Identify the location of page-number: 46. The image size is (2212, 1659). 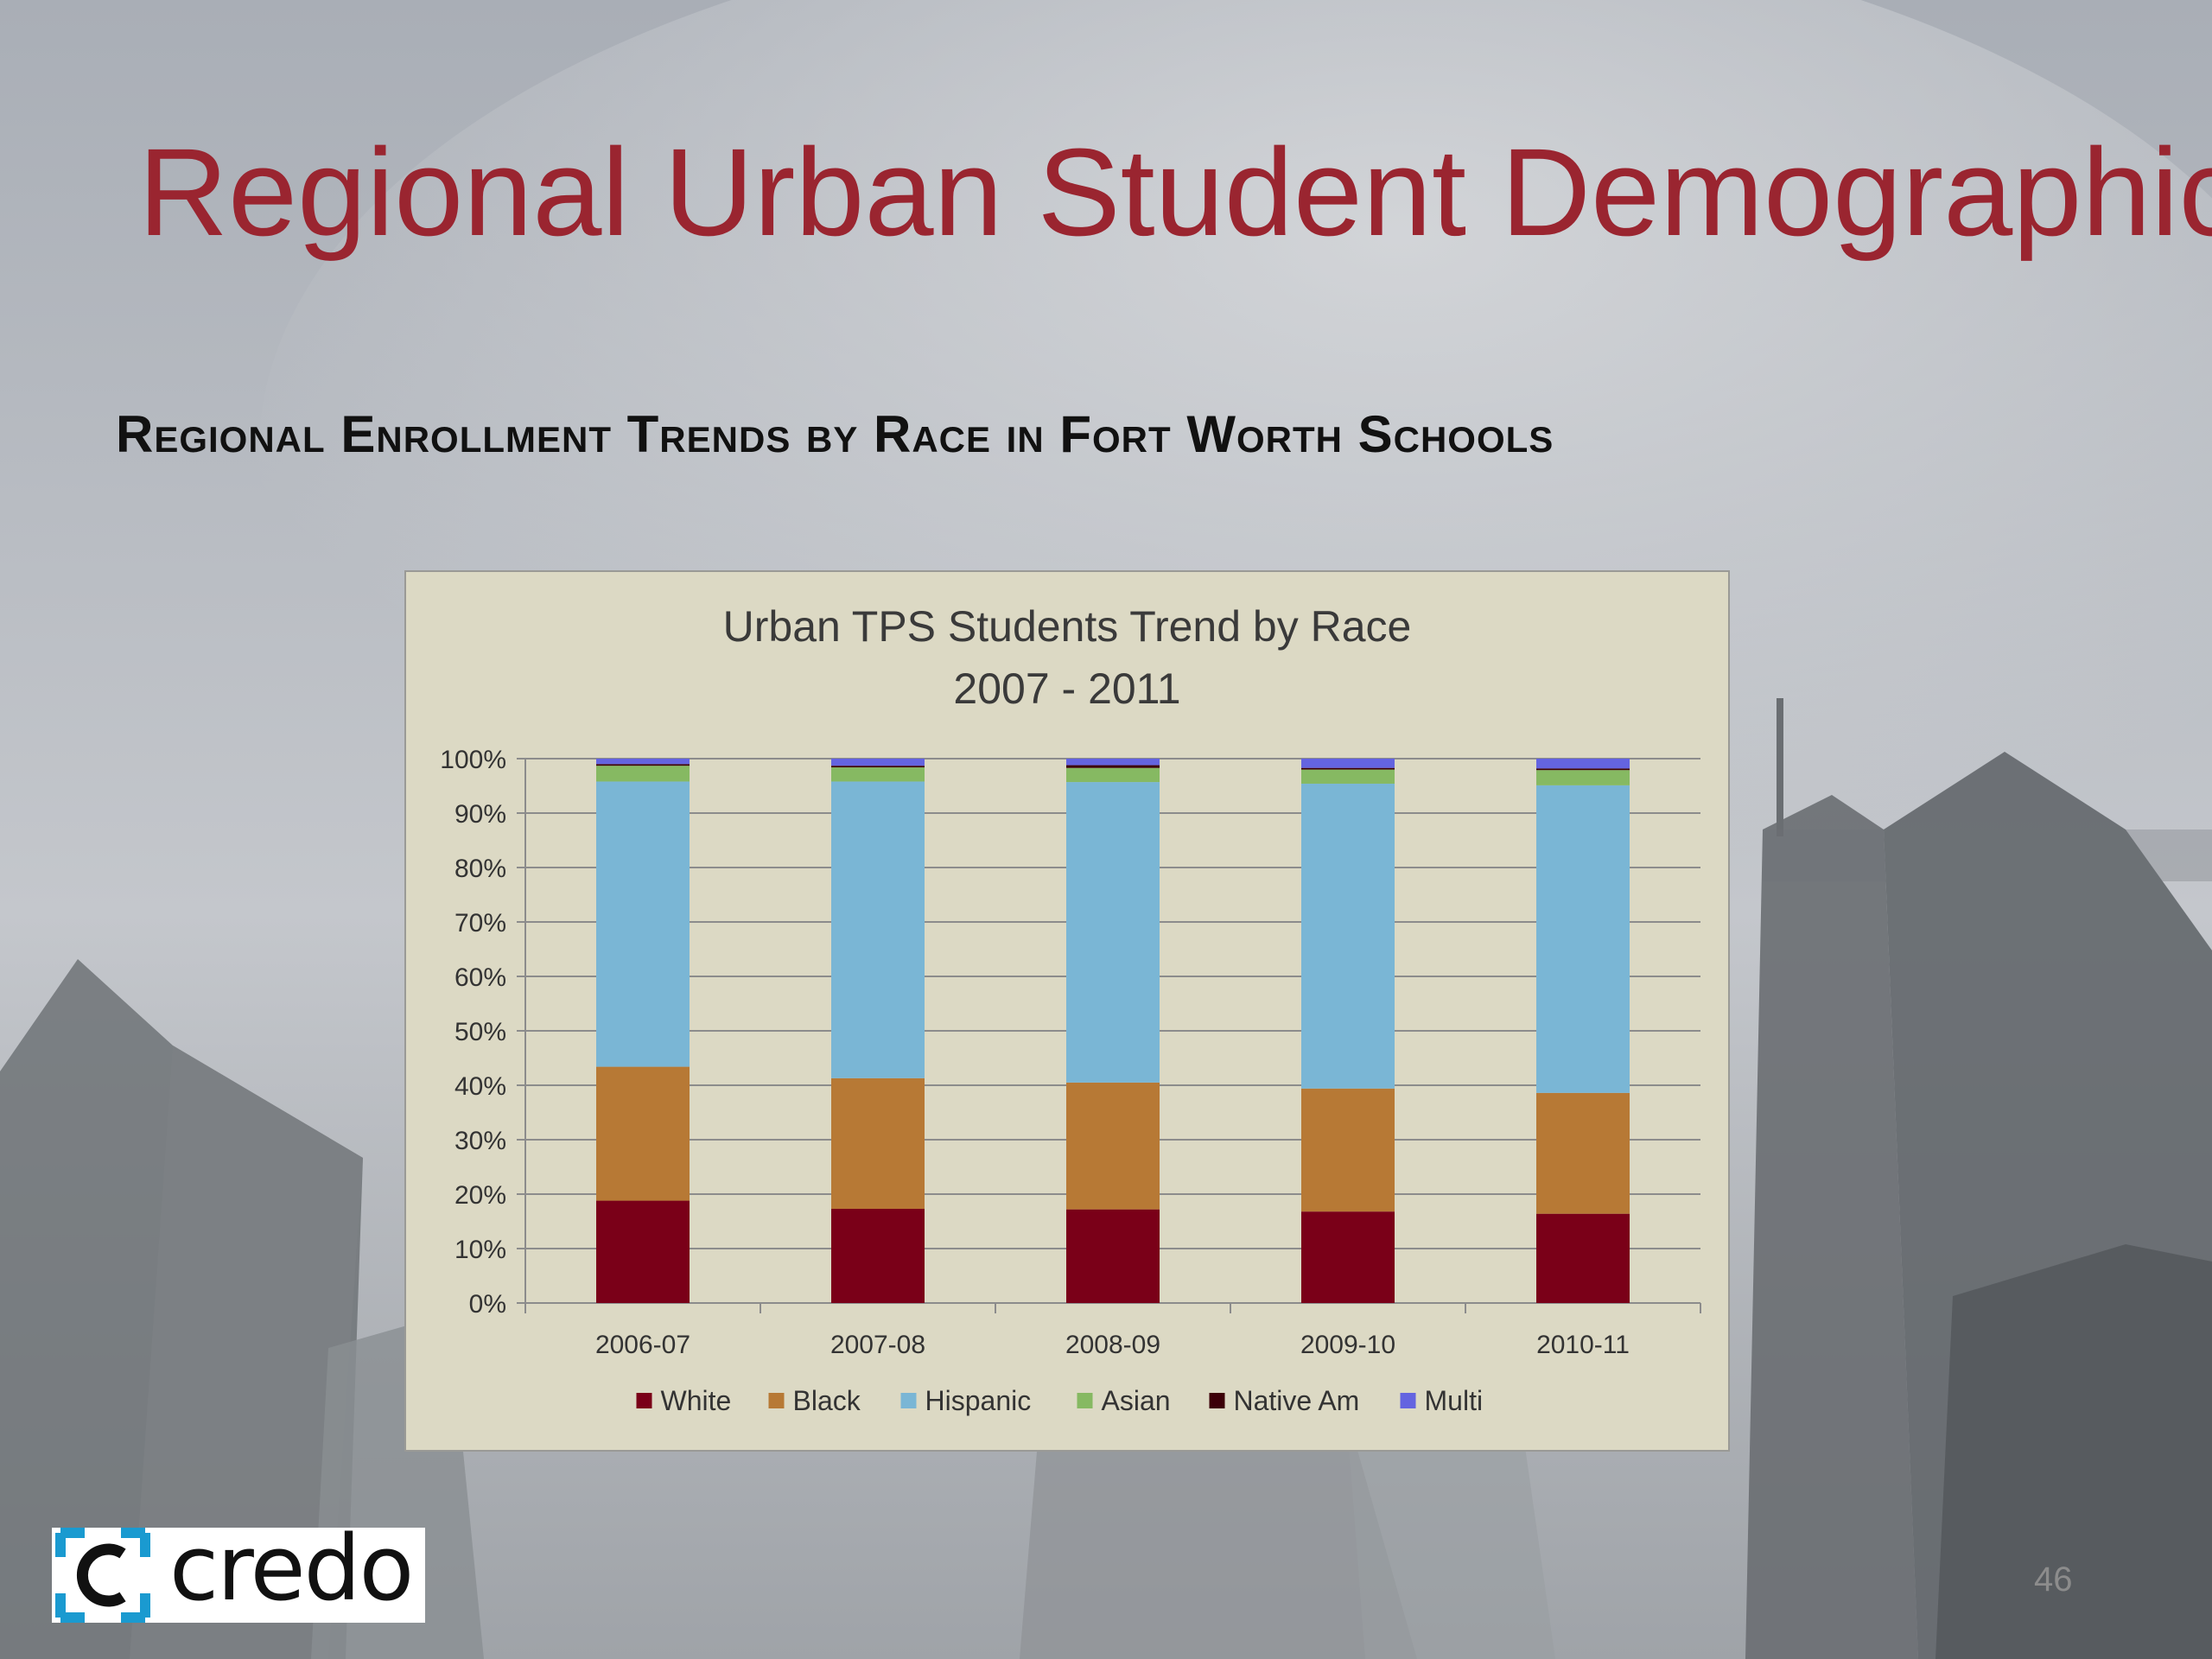
(2053, 1579).